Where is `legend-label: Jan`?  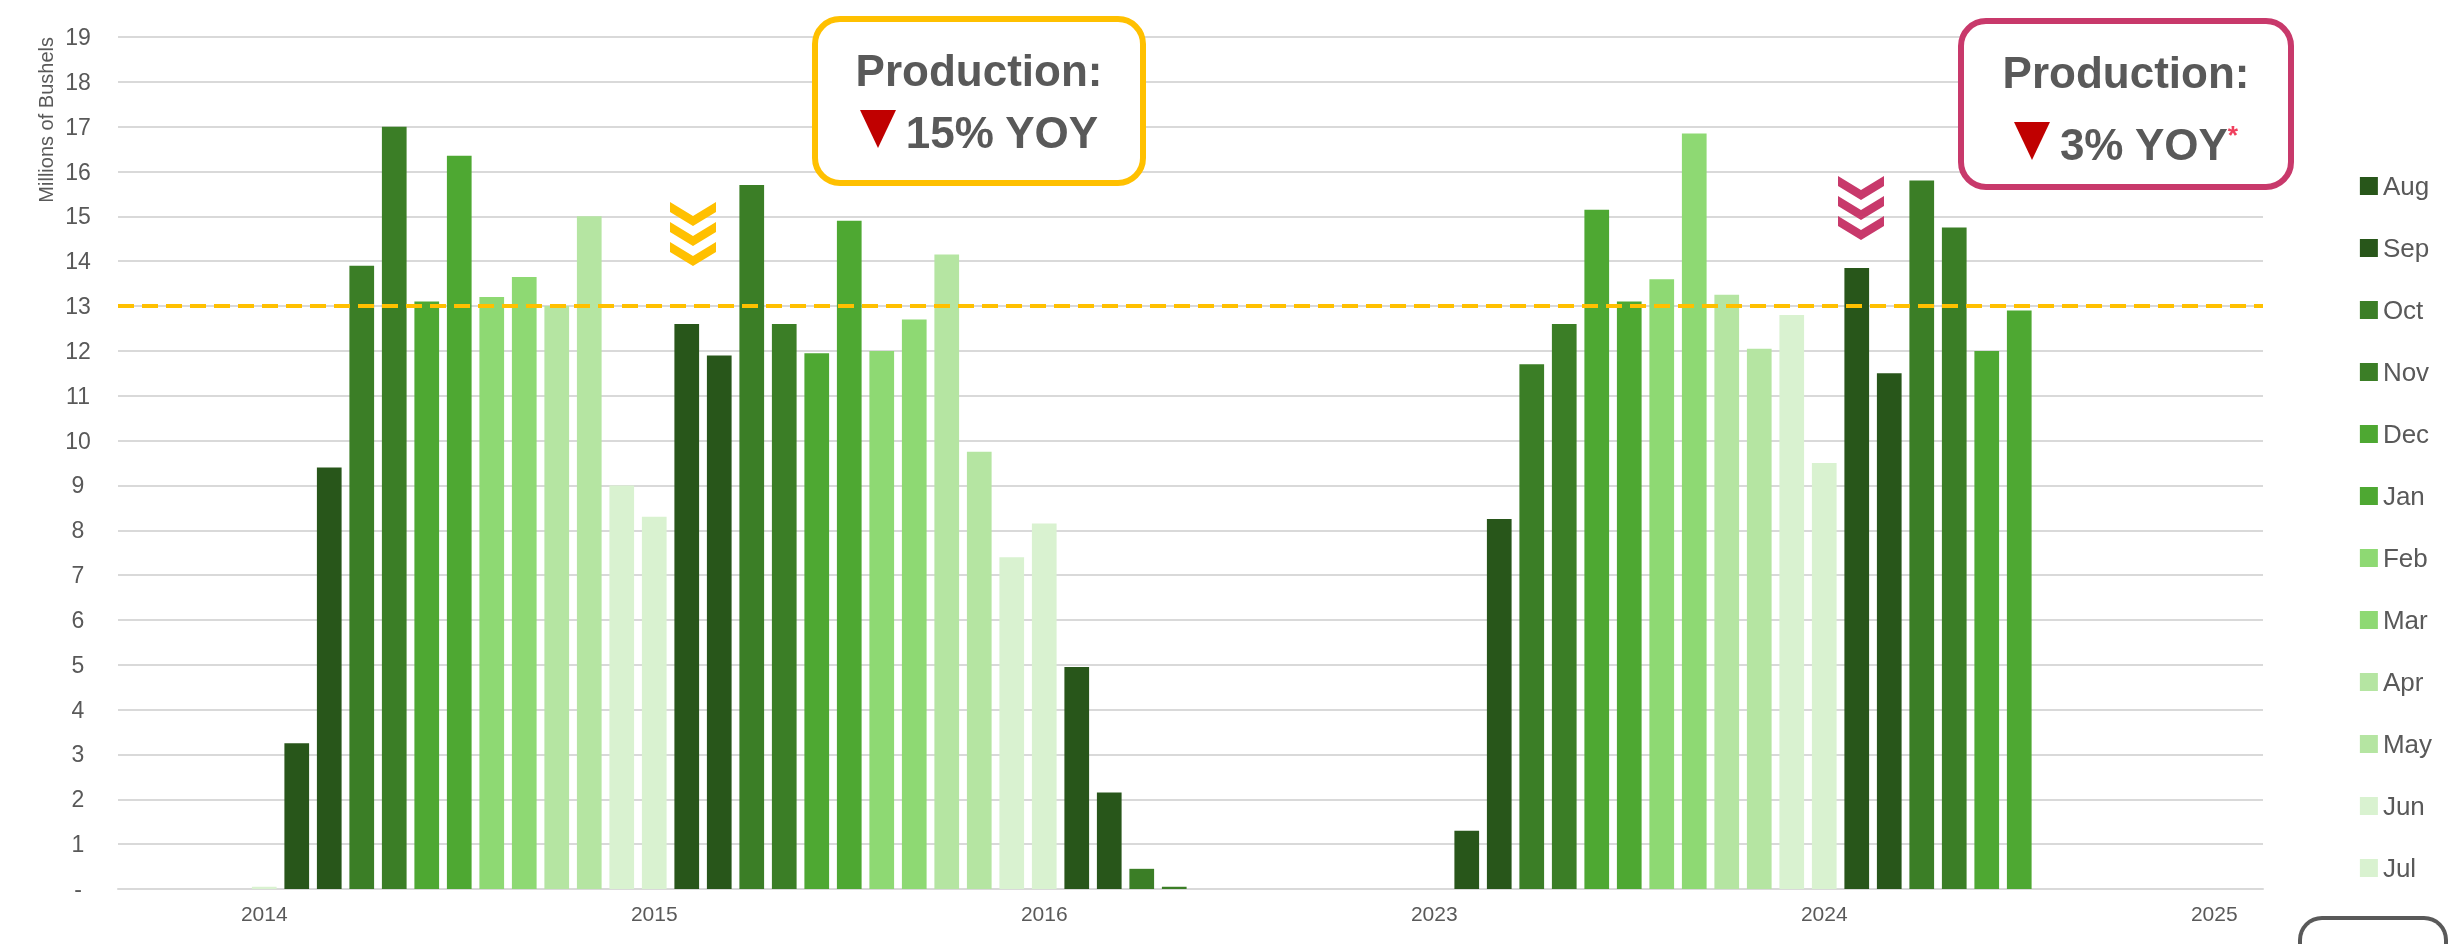
legend-label: Jan is located at coordinates (2403, 496).